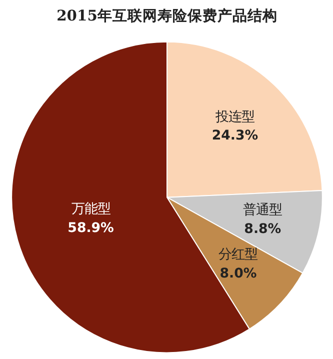 The image size is (333, 359). Describe the element at coordinates (234, 117) in the screenshot. I see `slice-label: 投连型` at that location.